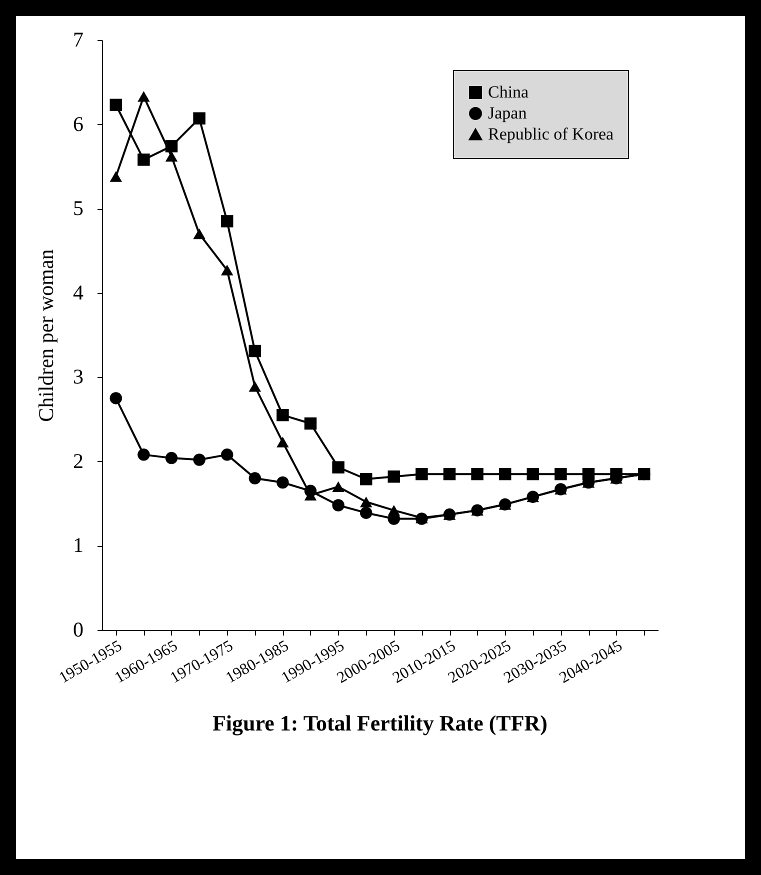  I want to click on y-tick-label: 5, so click(78, 208).